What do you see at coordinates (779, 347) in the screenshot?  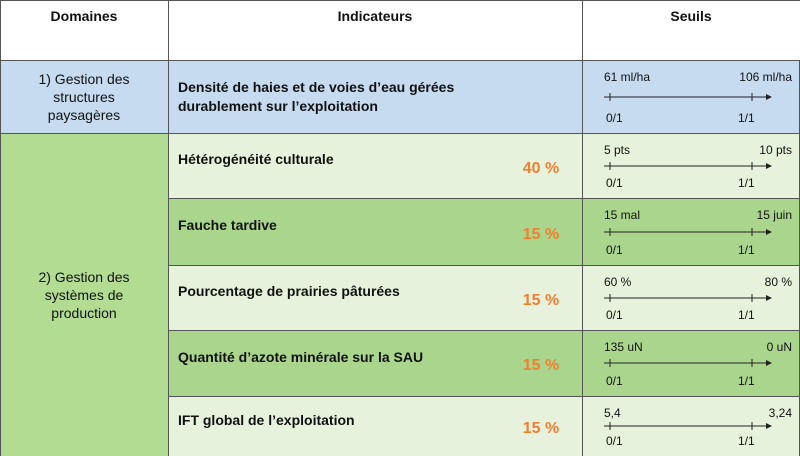 I see `threshold-max: 0 uN` at bounding box center [779, 347].